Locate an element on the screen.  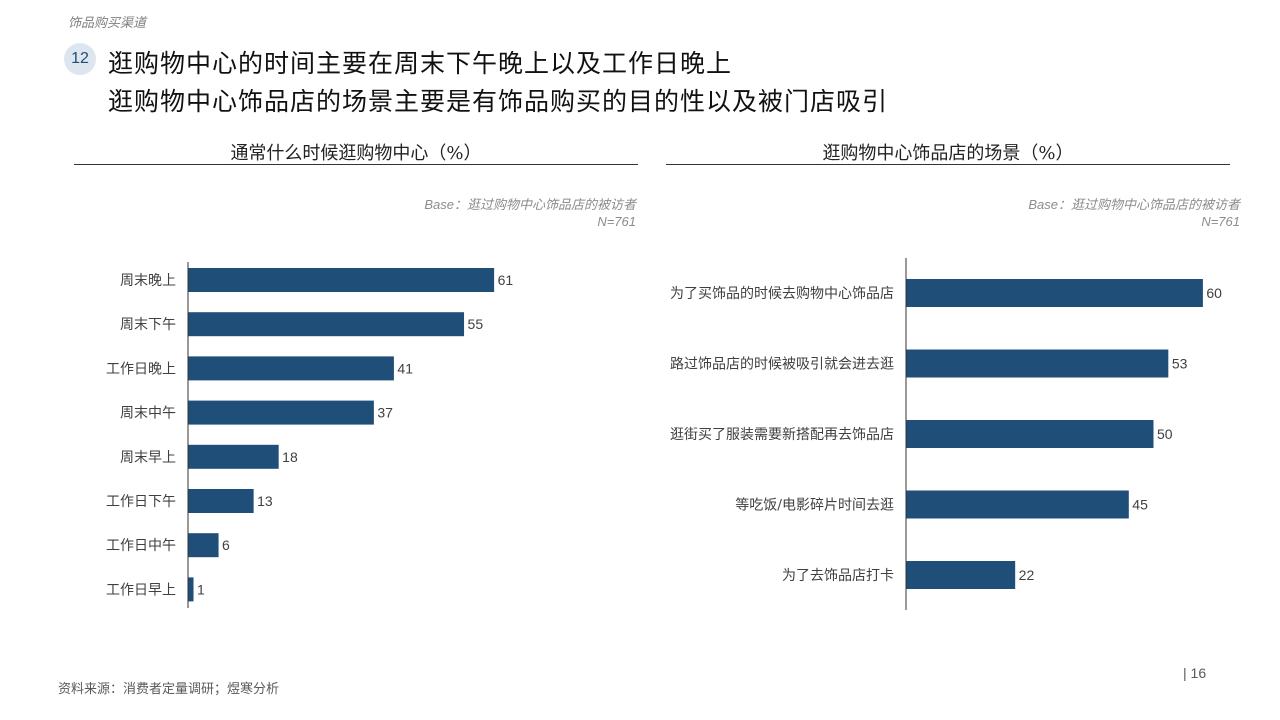
left-category-label: 周末下午 is located at coordinates (148, 325).